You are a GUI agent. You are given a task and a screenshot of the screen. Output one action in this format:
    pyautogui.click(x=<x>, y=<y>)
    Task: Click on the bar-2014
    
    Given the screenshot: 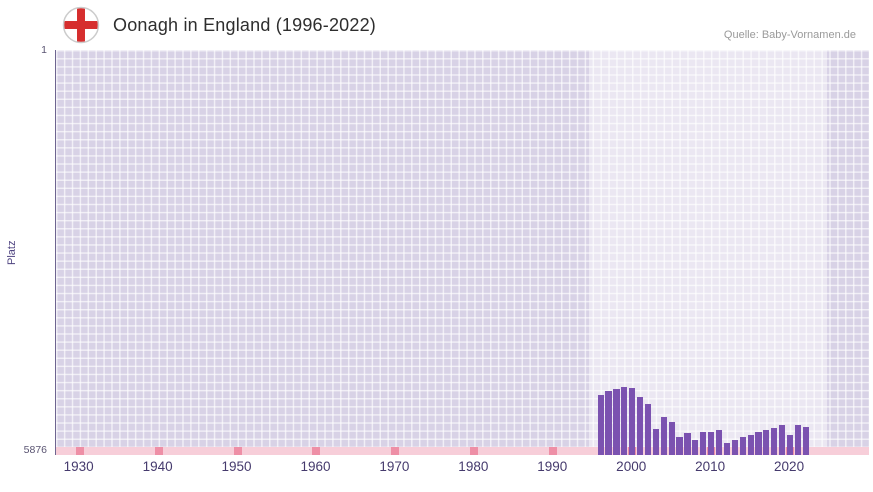 What is the action you would take?
    pyautogui.click(x=742, y=446)
    